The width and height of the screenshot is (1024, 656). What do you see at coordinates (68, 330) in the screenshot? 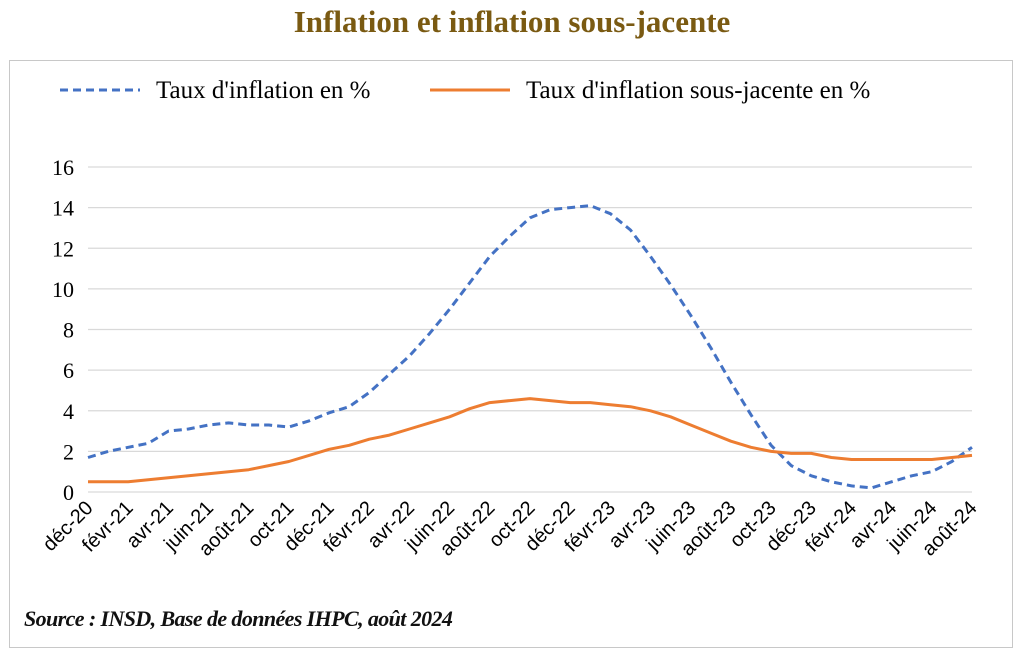
I see `y-tick-label: 8` at bounding box center [68, 330].